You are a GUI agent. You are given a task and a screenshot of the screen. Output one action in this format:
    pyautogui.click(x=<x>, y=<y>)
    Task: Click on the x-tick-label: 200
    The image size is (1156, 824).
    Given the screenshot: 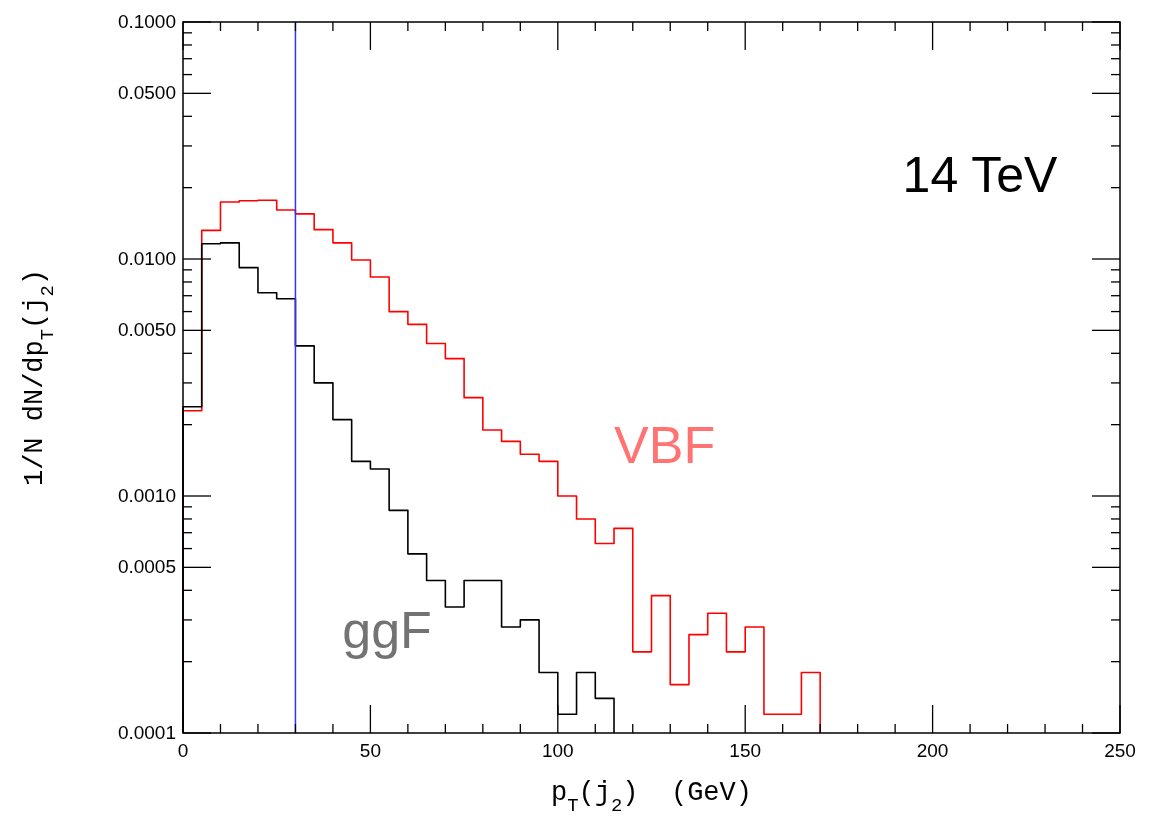 What is the action you would take?
    pyautogui.click(x=932, y=750)
    